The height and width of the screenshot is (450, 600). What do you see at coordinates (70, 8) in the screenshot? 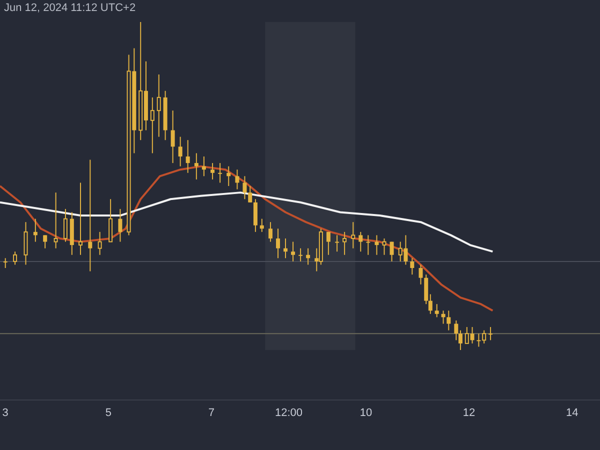
I see `text: Jun 12, 2024 11:12 UTC+2` at bounding box center [70, 8].